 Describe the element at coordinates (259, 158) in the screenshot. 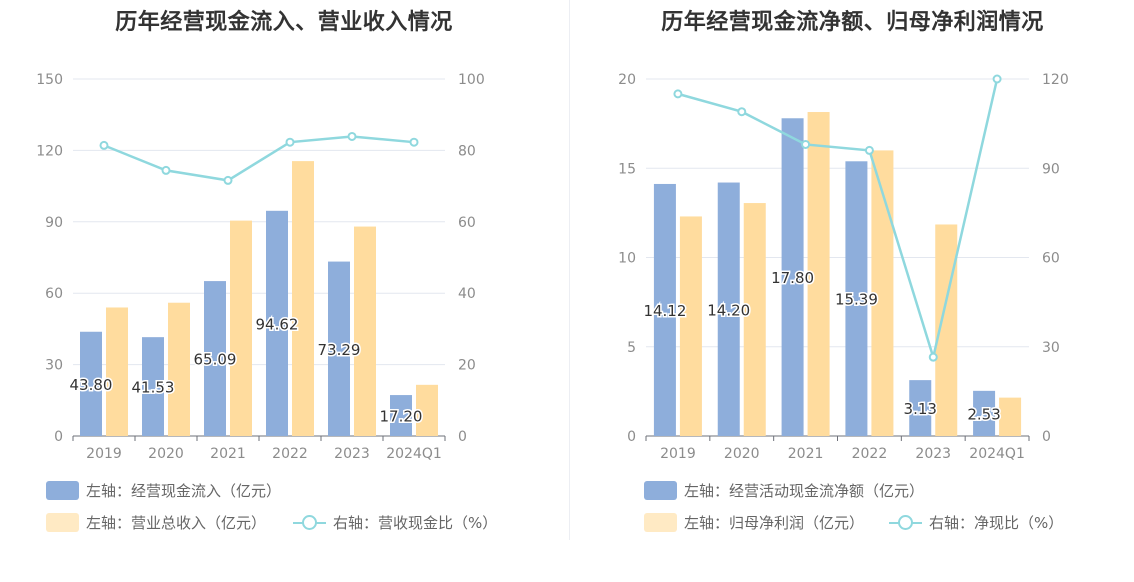

I see `line-series-cash-revenue-ratio` at that location.